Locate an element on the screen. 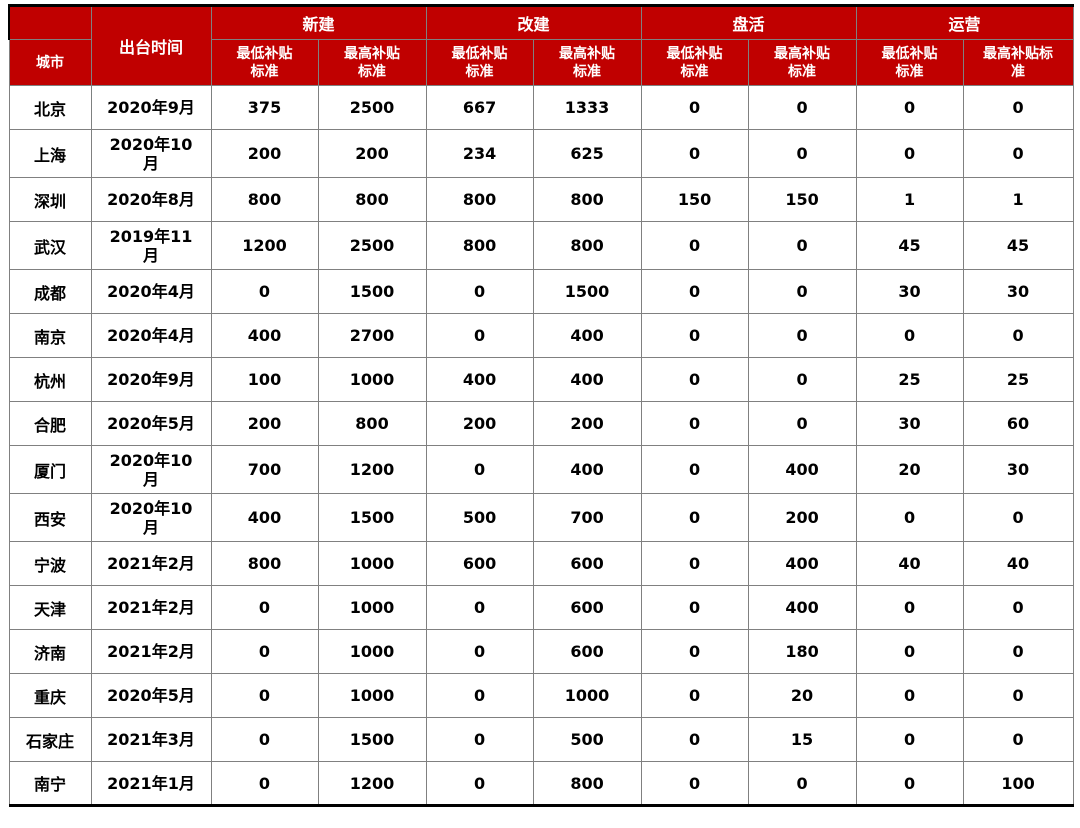 The width and height of the screenshot is (1080, 828). value-cell: 1 is located at coordinates (1018, 199).